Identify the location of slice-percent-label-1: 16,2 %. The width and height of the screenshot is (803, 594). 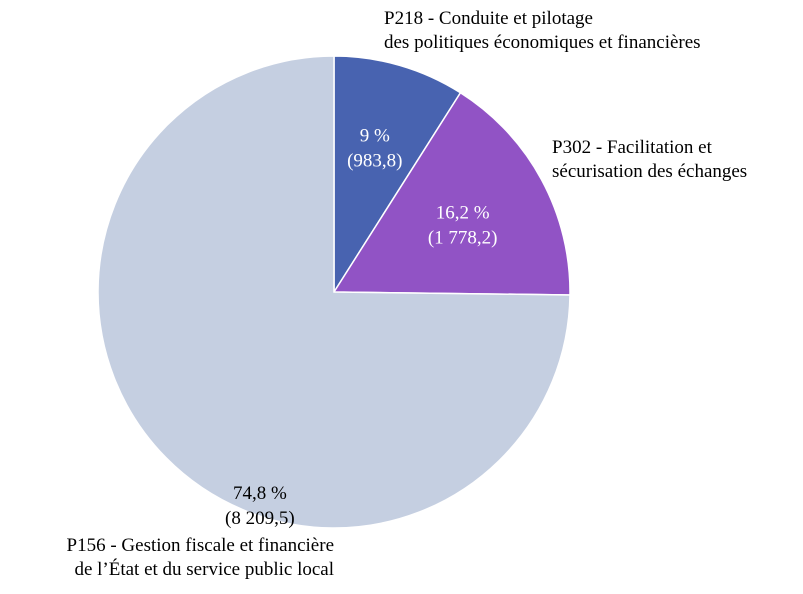
(463, 212).